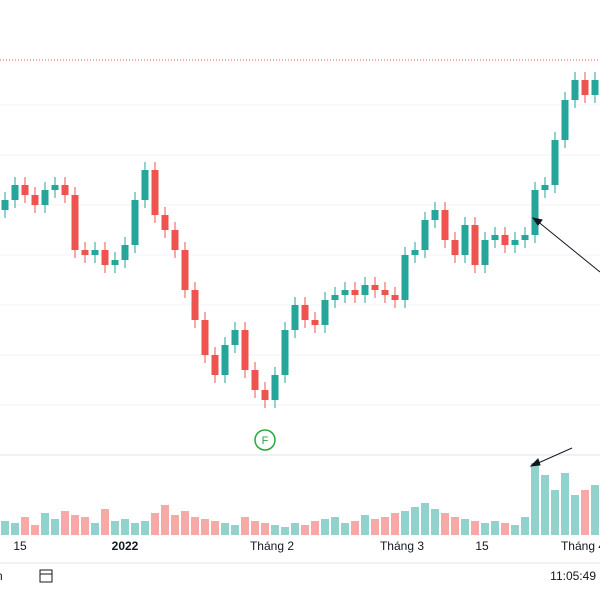  I want to click on event-marker, so click(265, 440).